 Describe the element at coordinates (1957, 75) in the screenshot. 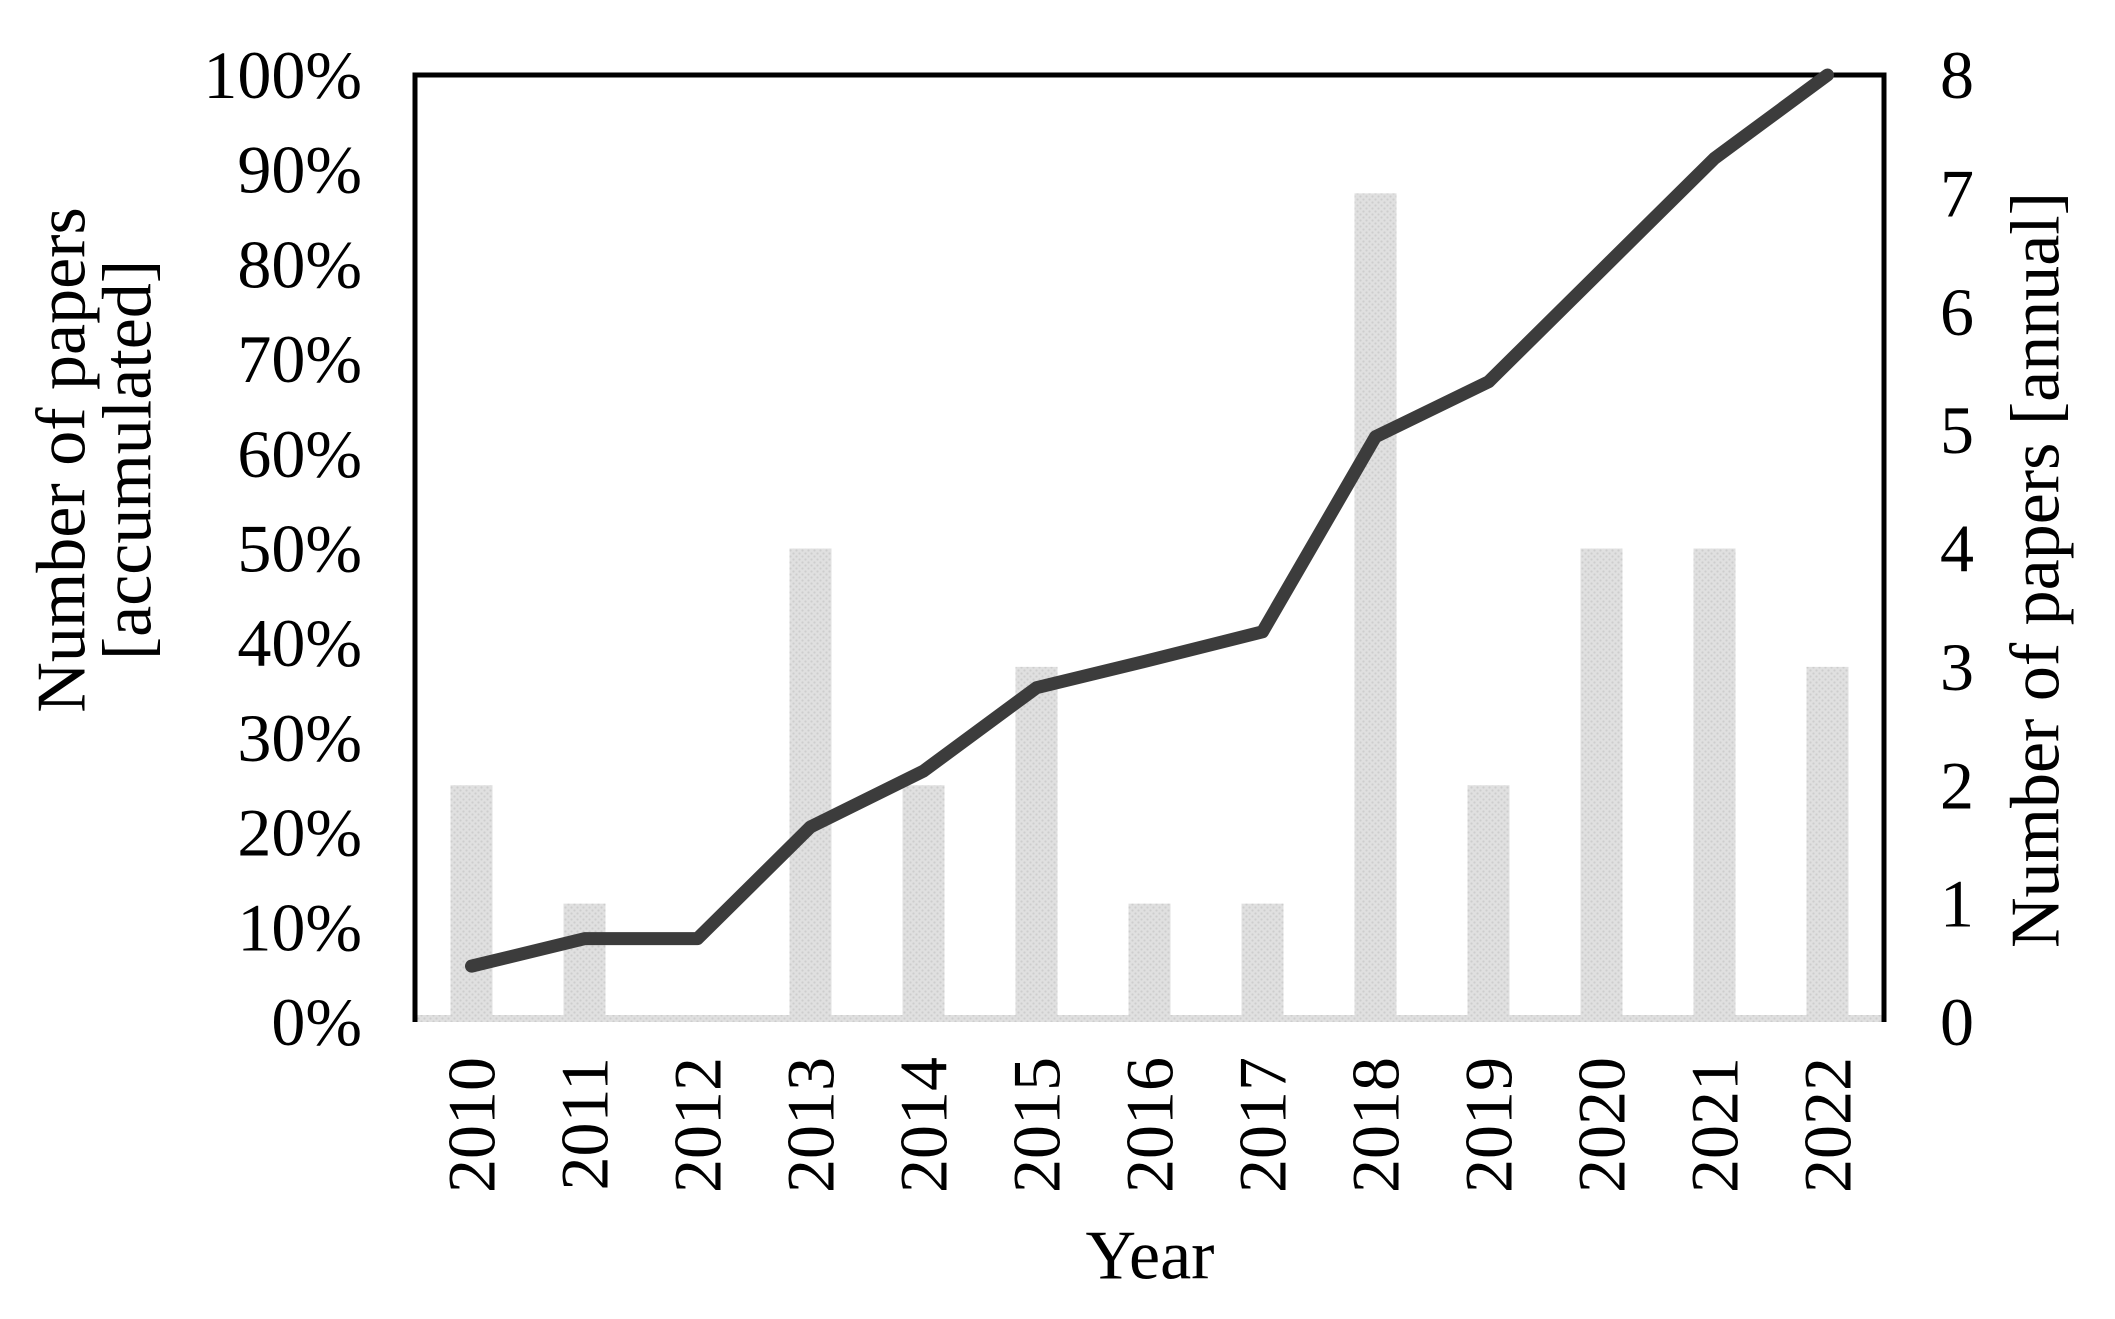

I see `right-tick-8: 8` at that location.